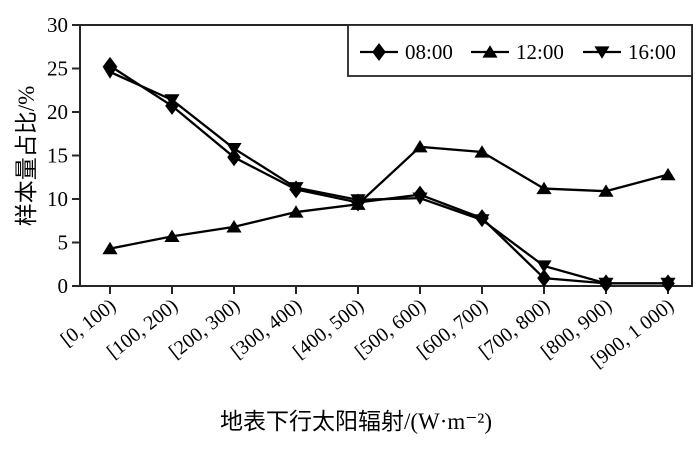 This screenshot has width=700, height=450. What do you see at coordinates (57, 156) in the screenshot?
I see `y-axis-tick-label: 15` at bounding box center [57, 156].